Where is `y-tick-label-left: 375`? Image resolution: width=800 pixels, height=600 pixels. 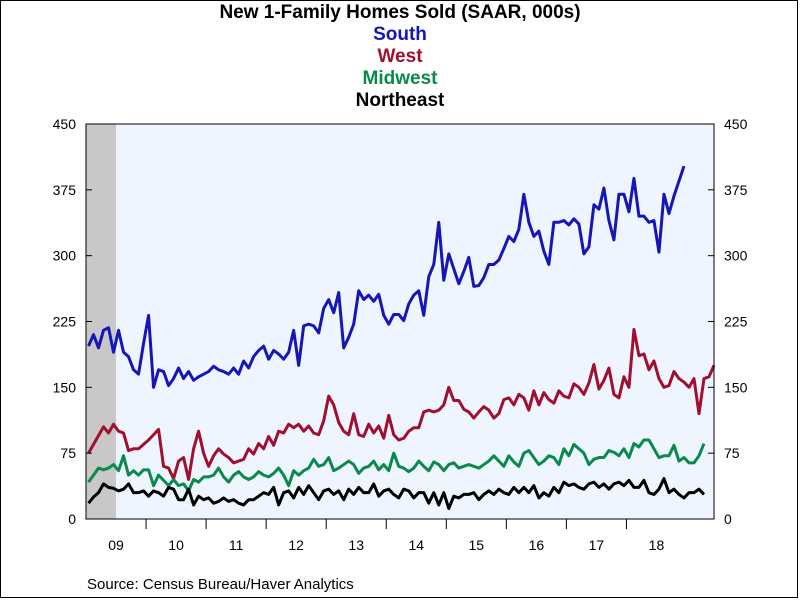
y-tick-label-left: 375 is located at coordinates (65, 190).